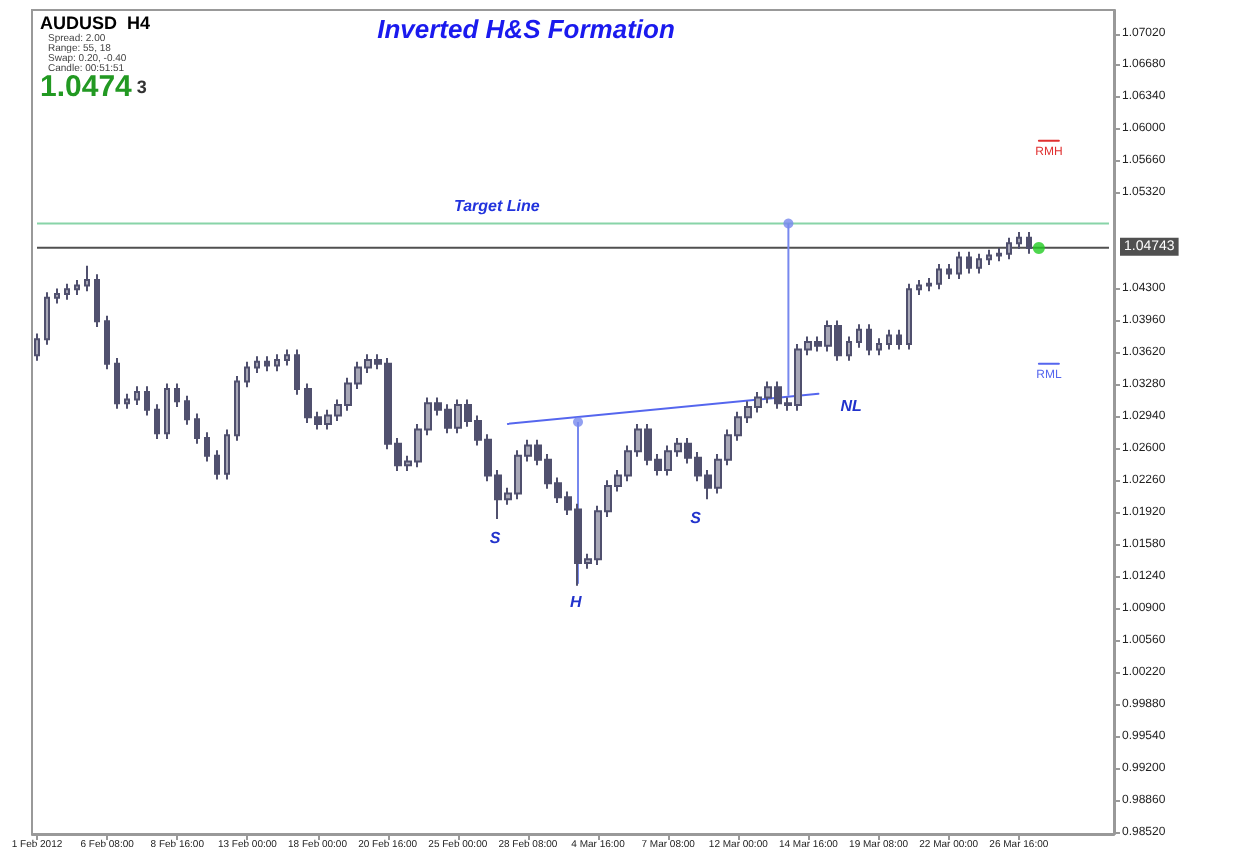  I want to click on annotation: H, so click(576, 602).